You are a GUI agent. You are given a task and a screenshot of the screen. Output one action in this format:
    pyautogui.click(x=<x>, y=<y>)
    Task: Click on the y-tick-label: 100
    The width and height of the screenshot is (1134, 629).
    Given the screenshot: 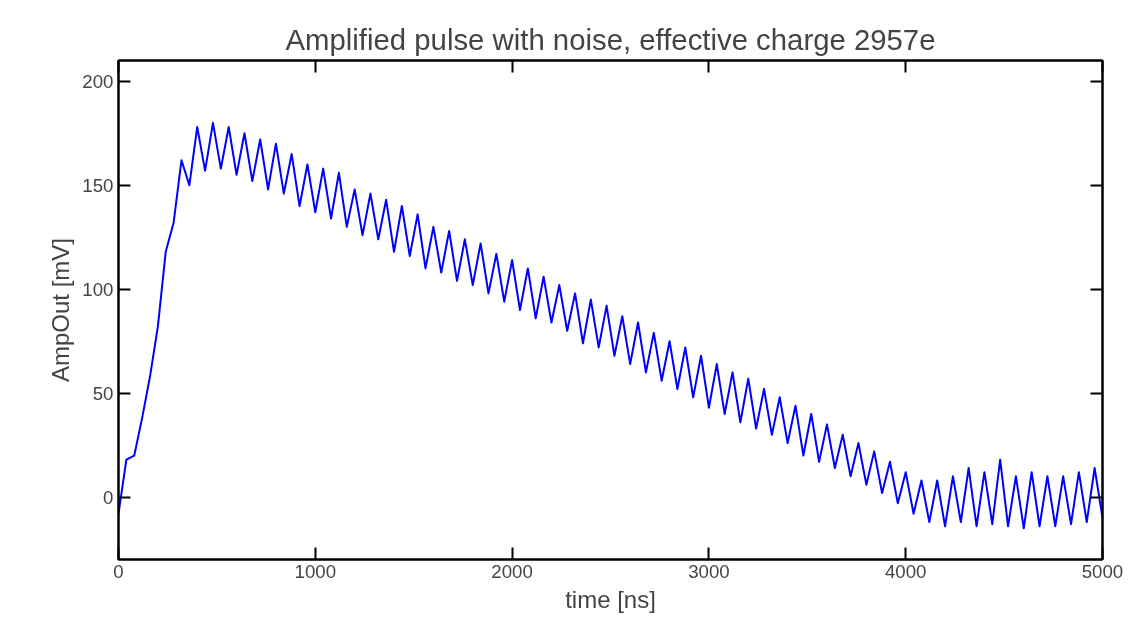 What is the action you would take?
    pyautogui.click(x=98, y=289)
    